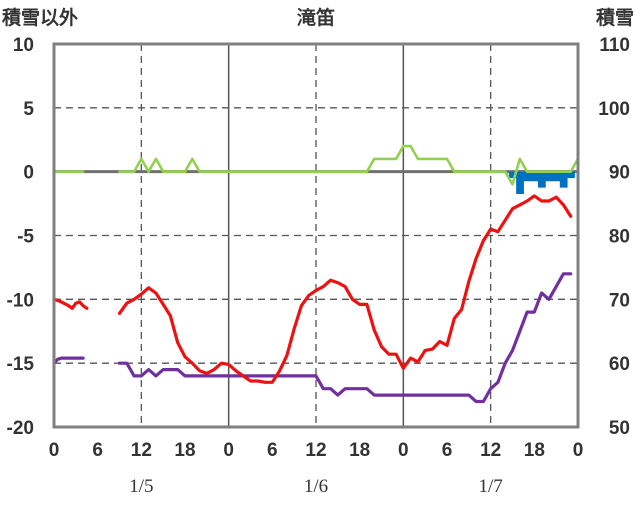 Image resolution: width=636 pixels, height=506 pixels. Describe the element at coordinates (20, 300) in the screenshot. I see `left-tick-label: -10` at that location.